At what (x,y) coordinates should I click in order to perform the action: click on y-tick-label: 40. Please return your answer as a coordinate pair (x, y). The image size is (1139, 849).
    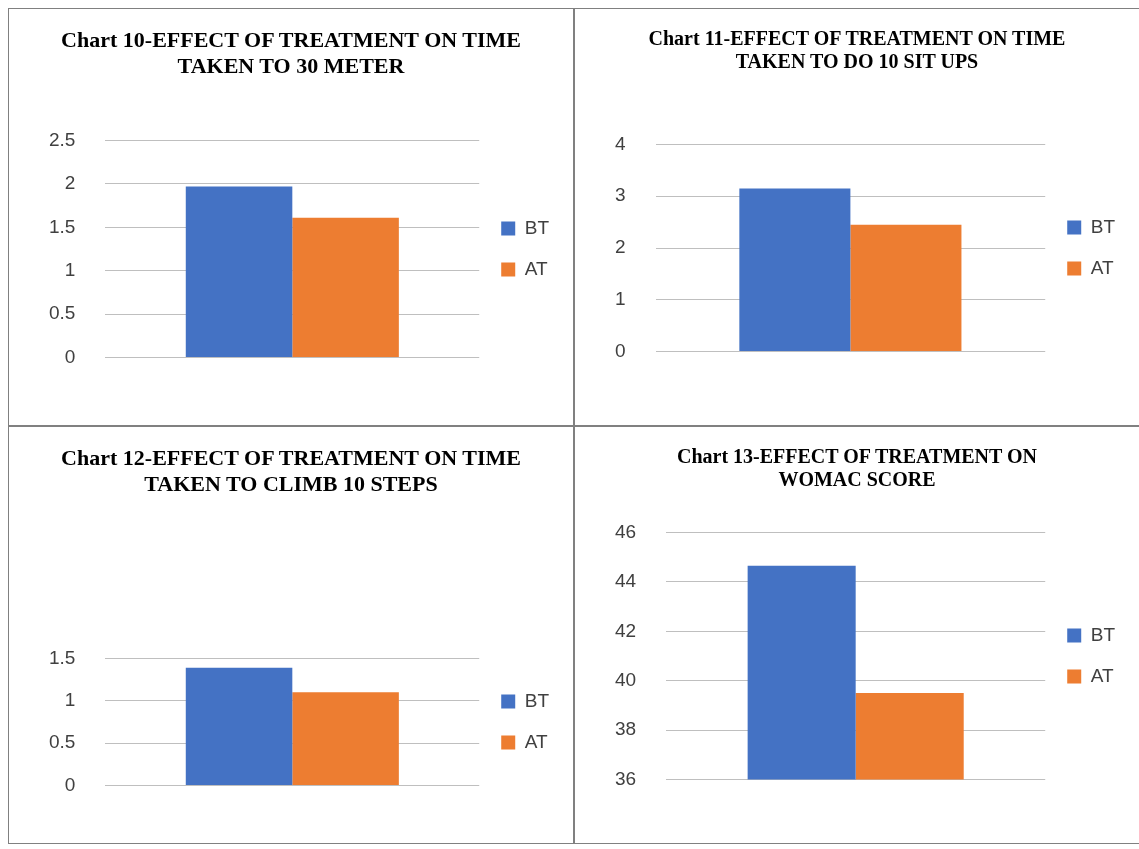
    Looking at the image, I should click on (625, 679).